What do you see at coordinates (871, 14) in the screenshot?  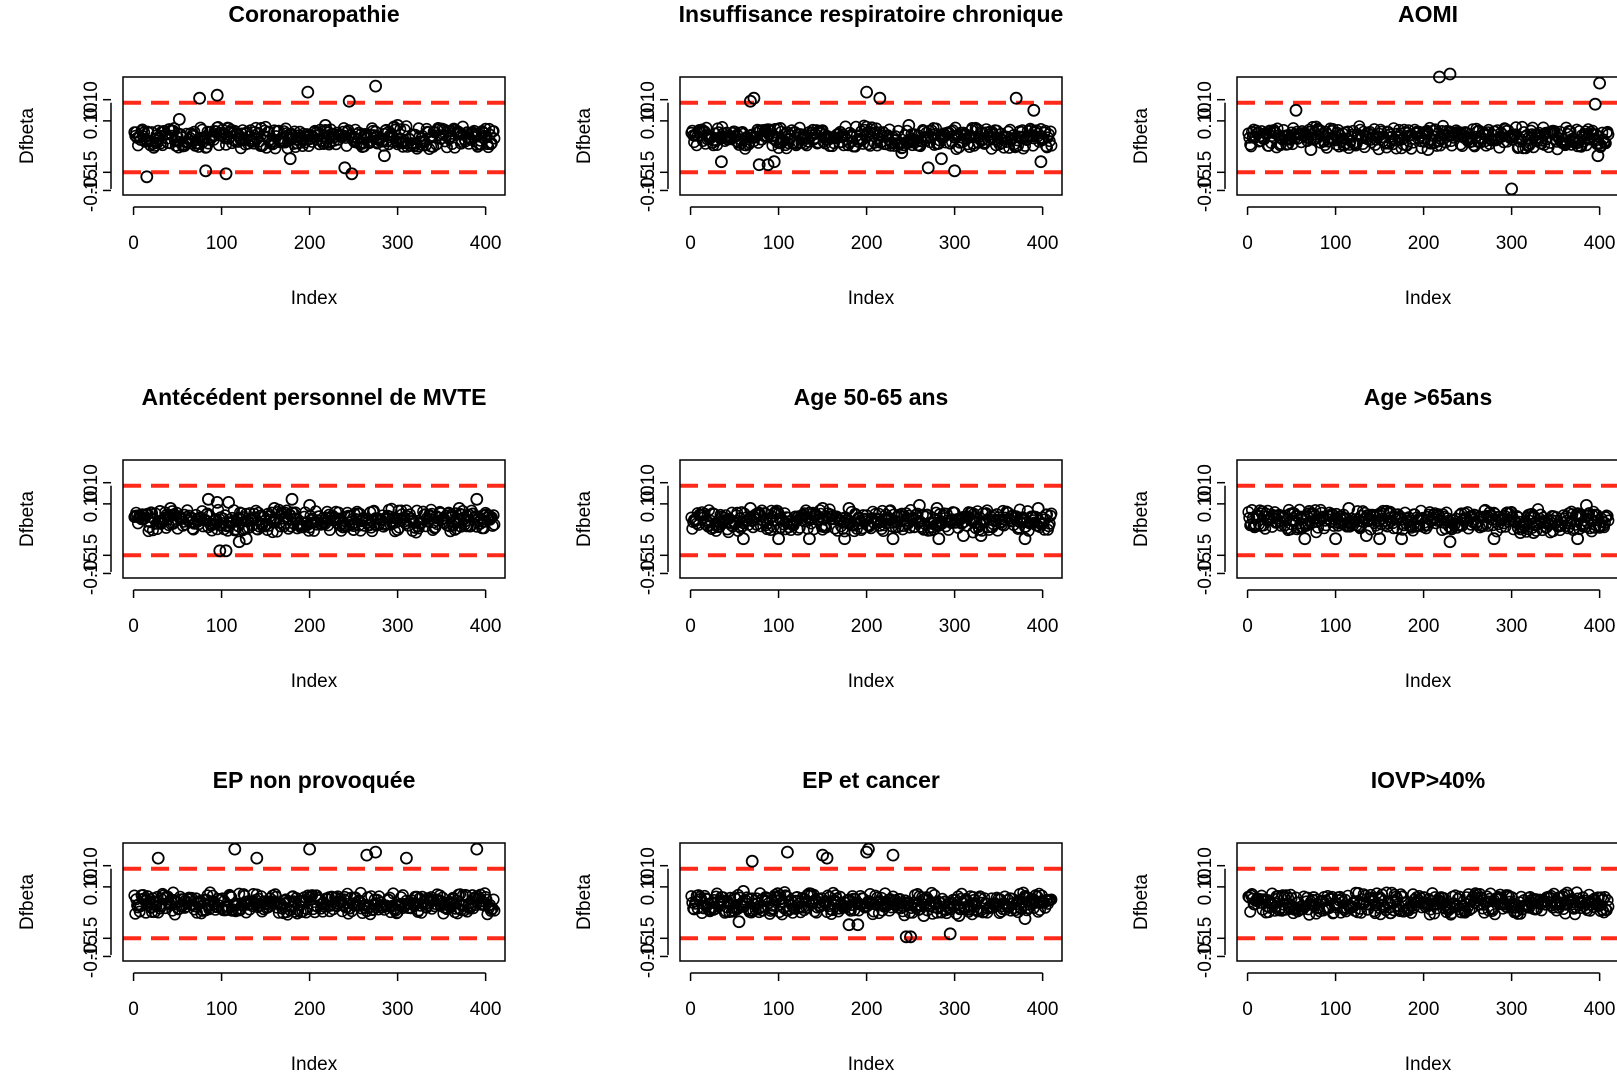 I see `panel-title: Insuffisance respiratoire chronique` at bounding box center [871, 14].